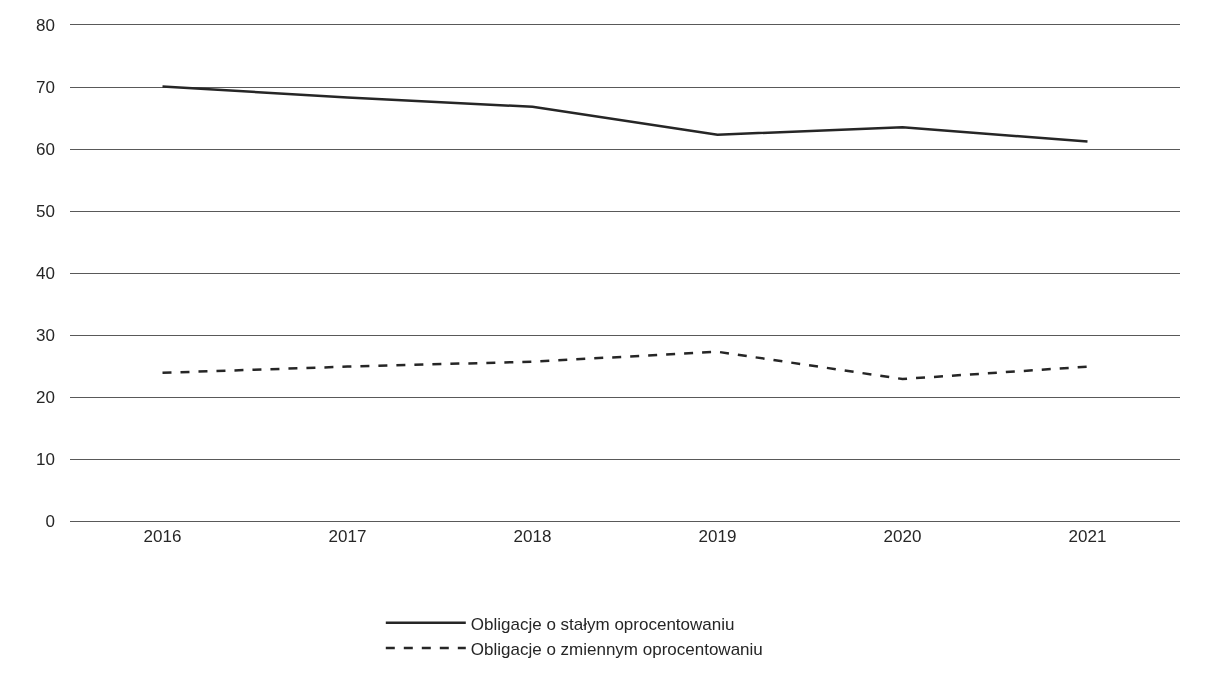 This screenshot has width=1205, height=693. Describe the element at coordinates (45, 25) in the screenshot. I see `y-tick-label: 80` at that location.